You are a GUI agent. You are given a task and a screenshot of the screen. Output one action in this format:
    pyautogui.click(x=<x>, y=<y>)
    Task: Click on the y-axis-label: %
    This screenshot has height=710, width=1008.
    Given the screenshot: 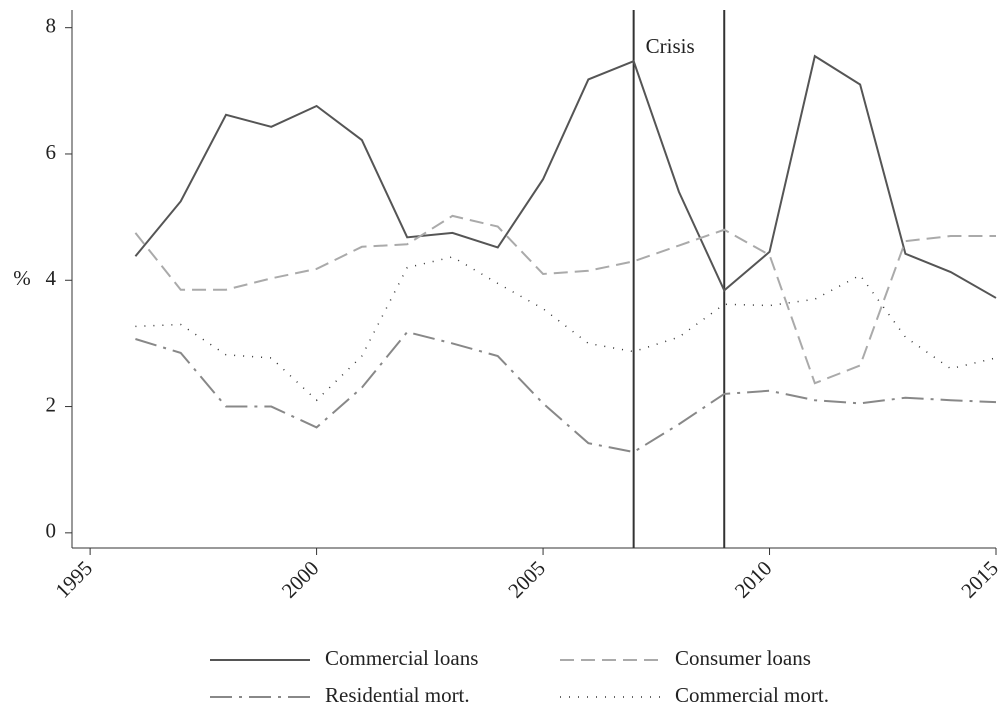 What is the action you would take?
    pyautogui.click(x=22, y=278)
    